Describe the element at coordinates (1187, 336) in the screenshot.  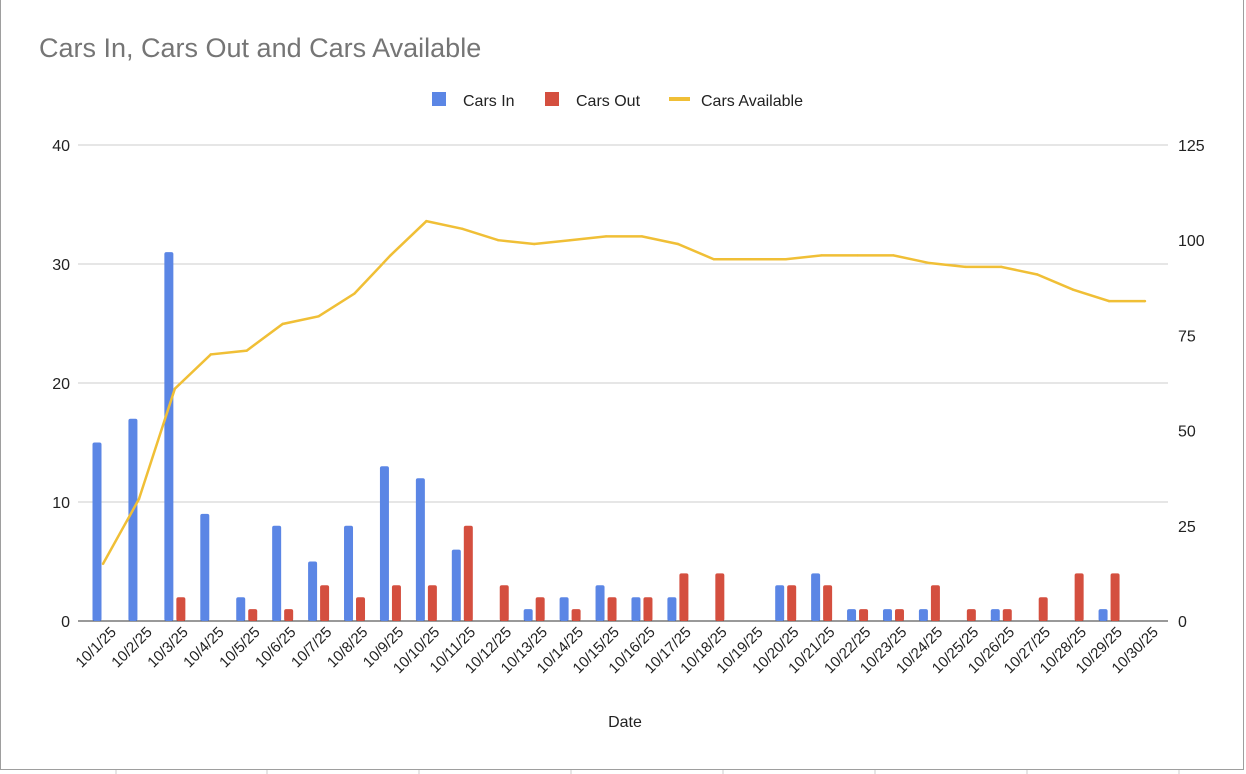
I see `y-tick-right: 75` at that location.